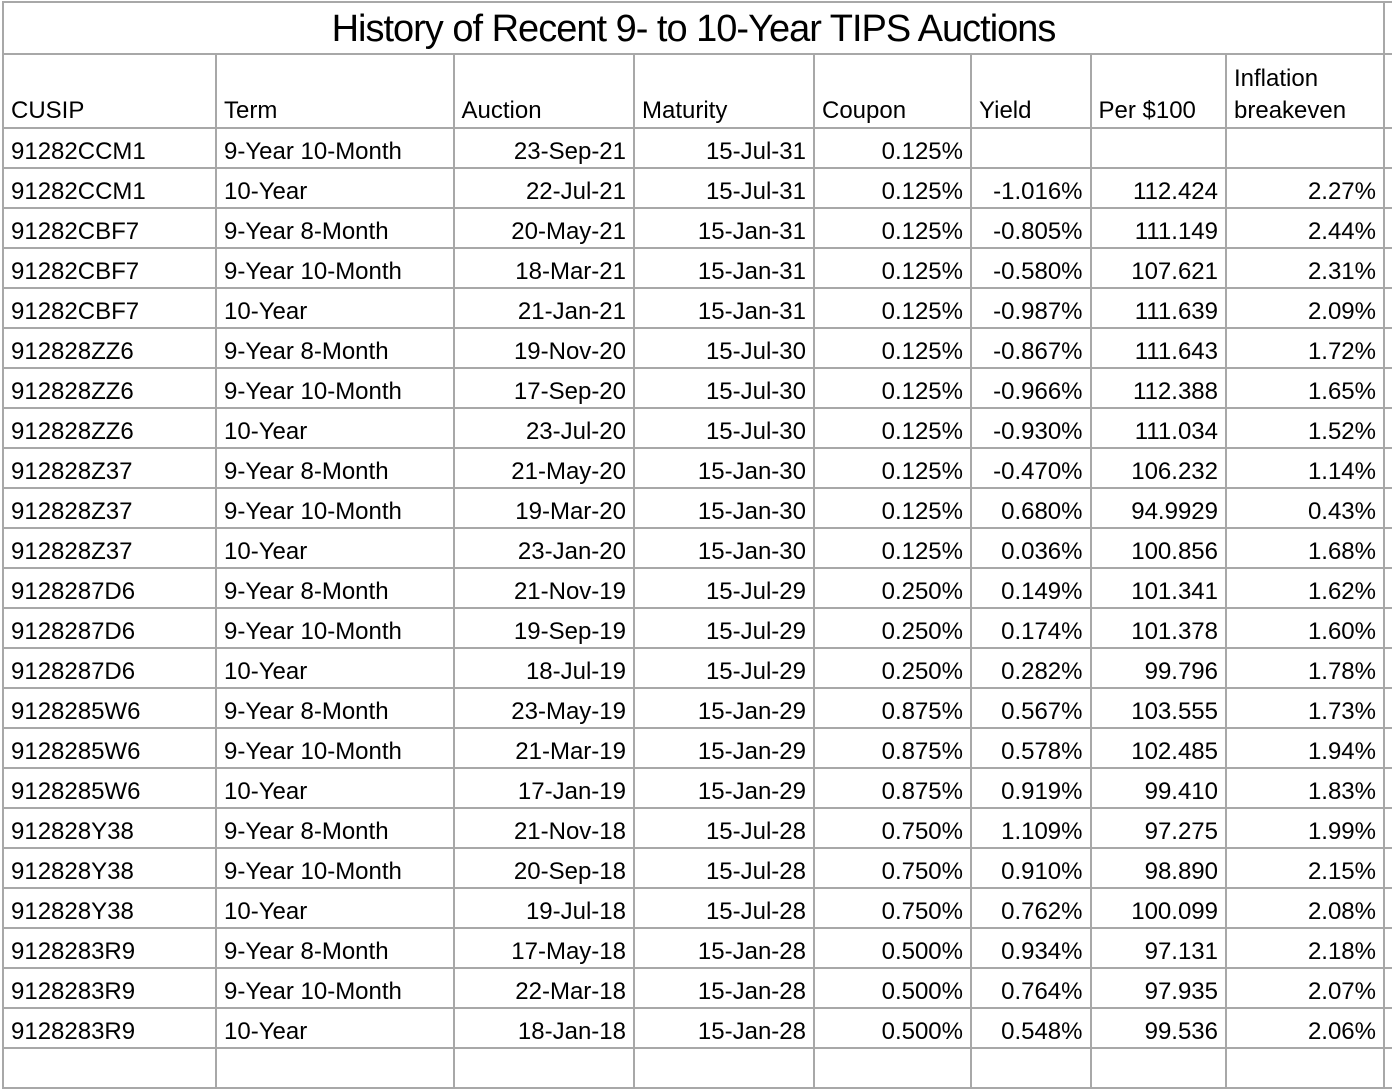 The width and height of the screenshot is (1392, 1089). Describe the element at coordinates (1032, 789) in the screenshot. I see `cell-yield: 0.919%` at that location.